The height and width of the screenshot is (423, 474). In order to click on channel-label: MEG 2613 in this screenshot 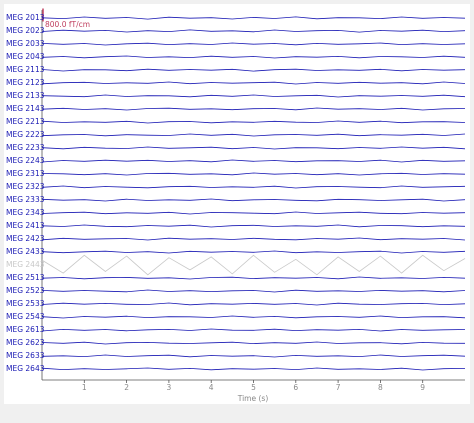, I will do `click(25, 329)`.